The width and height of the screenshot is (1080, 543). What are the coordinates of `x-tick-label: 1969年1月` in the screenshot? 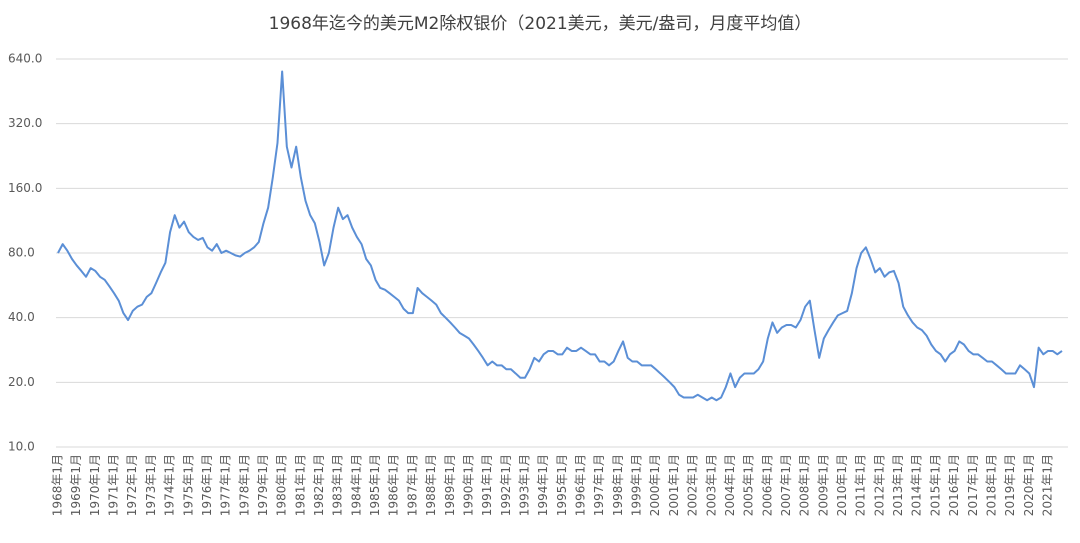 It's located at (76, 485).